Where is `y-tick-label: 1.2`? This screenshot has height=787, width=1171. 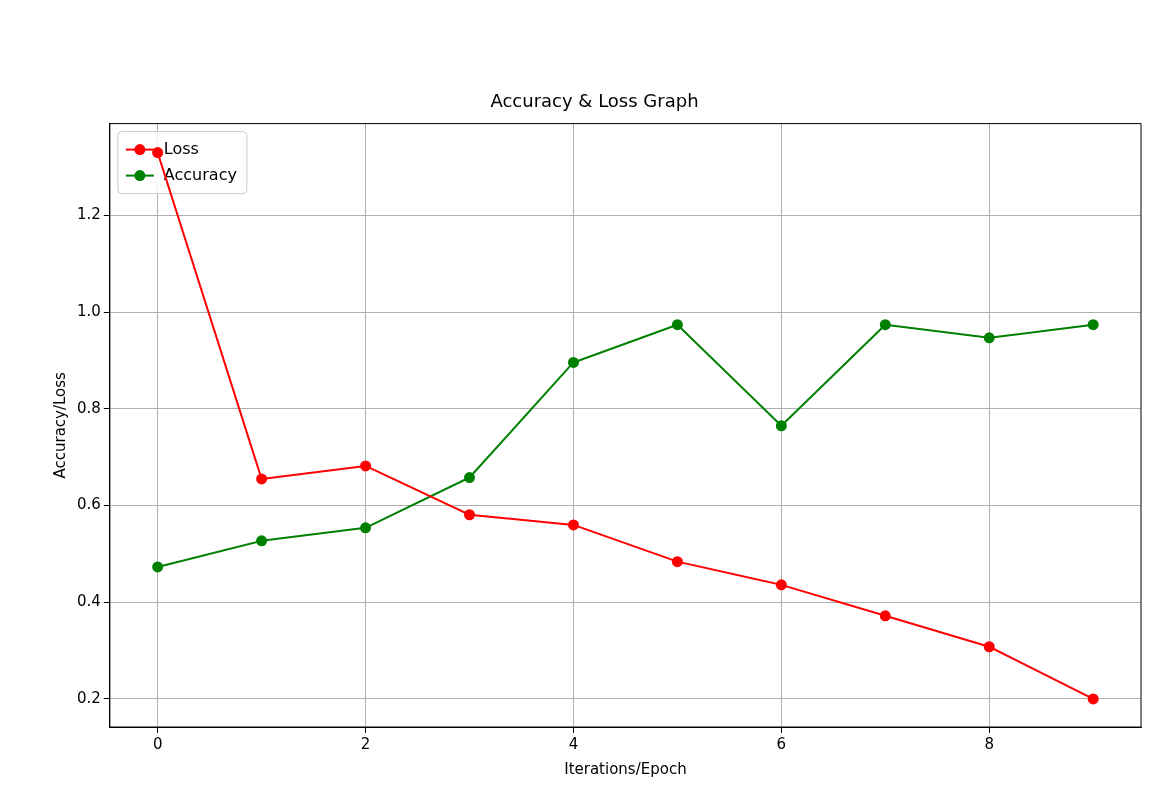
y-tick-label: 1.2 is located at coordinates (89, 214).